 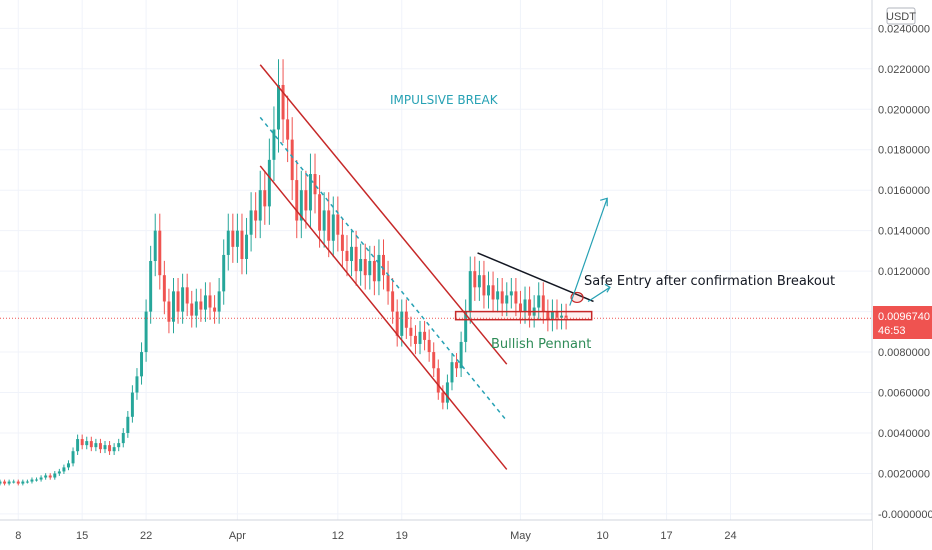 I want to click on channel-midline-dashed, so click(x=383, y=269).